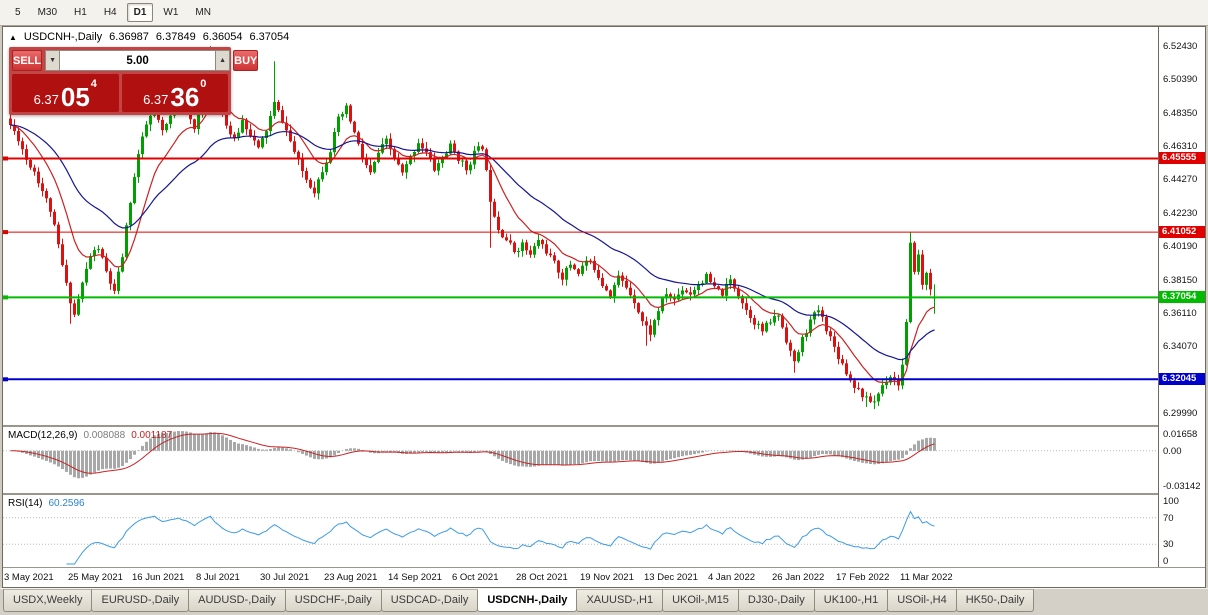 Image resolution: width=1208 pixels, height=615 pixels. What do you see at coordinates (1180, 434) in the screenshot?
I see `indicator-axis-label: 0.01658` at bounding box center [1180, 434].